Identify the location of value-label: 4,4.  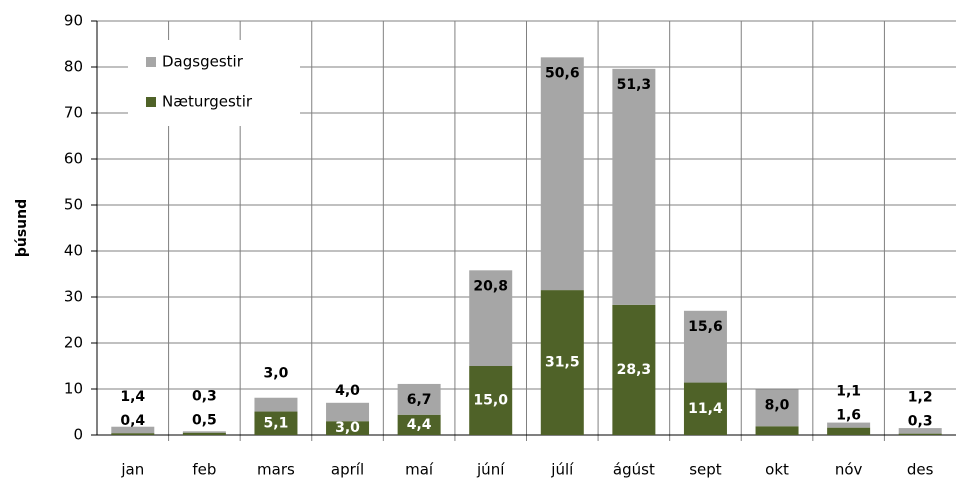
(419, 425).